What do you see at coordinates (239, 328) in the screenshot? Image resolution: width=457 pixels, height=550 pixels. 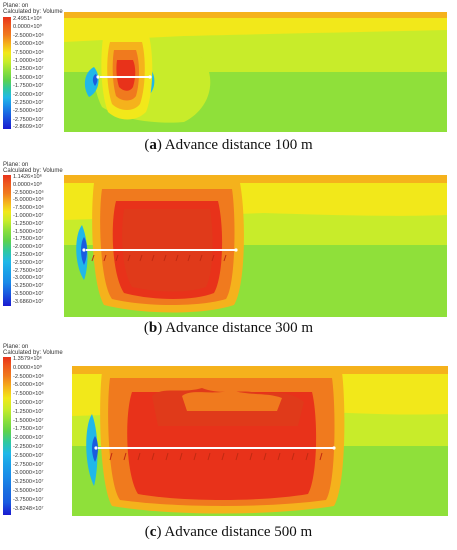 I see `caption-text: Advance distance 300 m` at bounding box center [239, 328].